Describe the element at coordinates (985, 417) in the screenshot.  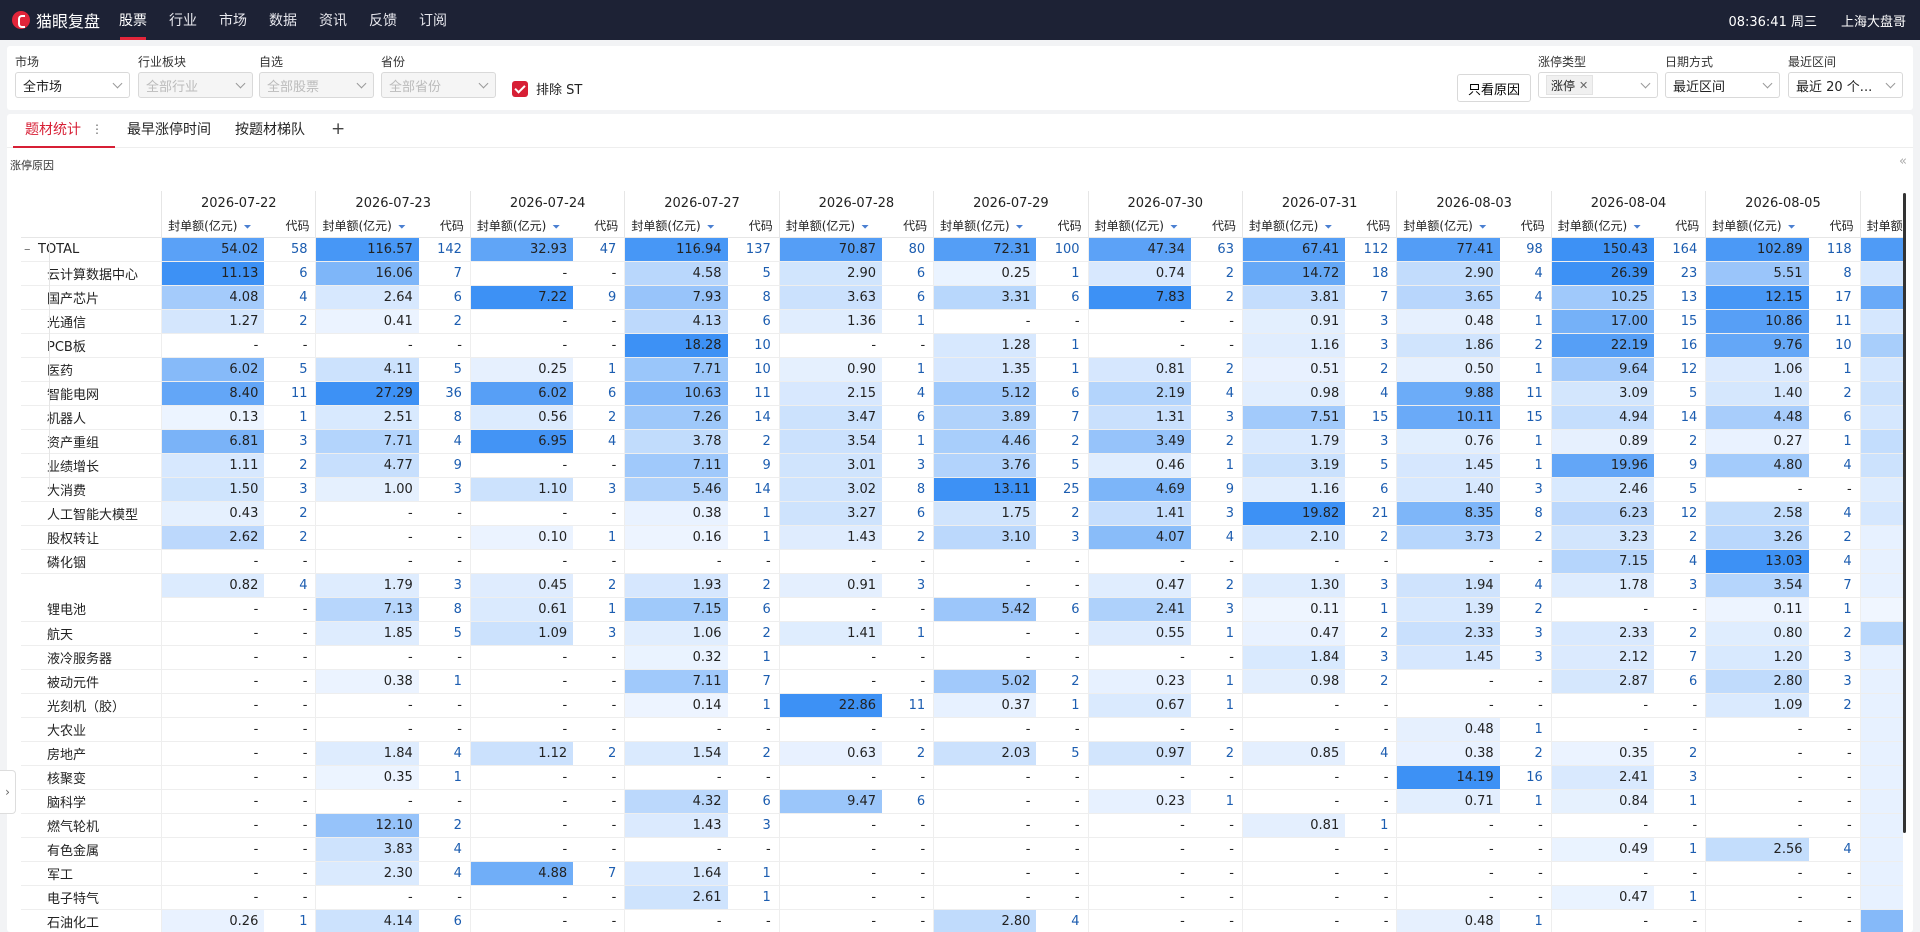
I see `amount-cell: 3.89` at that location.